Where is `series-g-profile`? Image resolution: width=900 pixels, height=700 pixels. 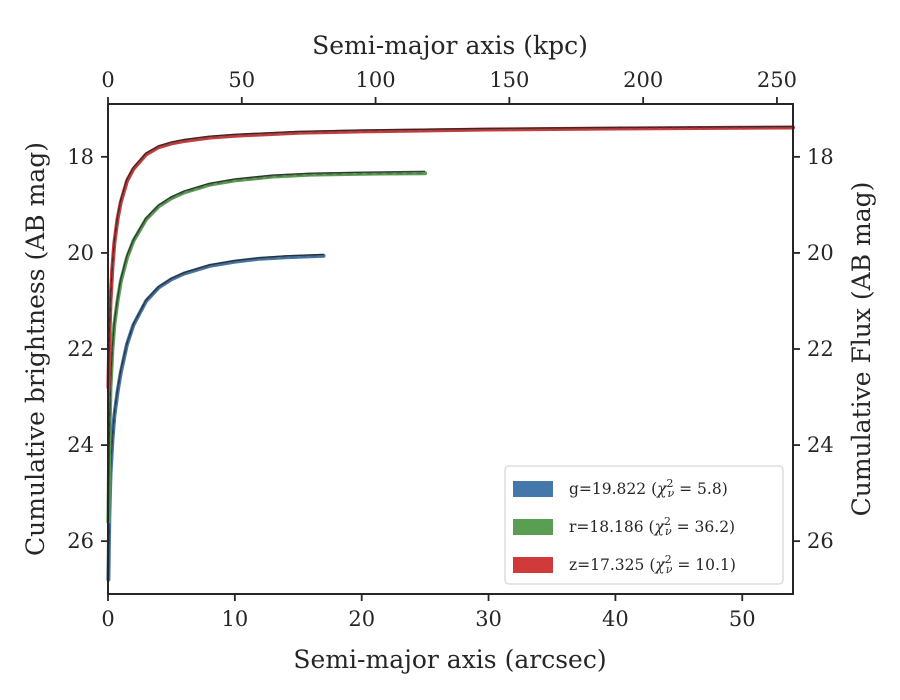 series-g-profile is located at coordinates (216, 417).